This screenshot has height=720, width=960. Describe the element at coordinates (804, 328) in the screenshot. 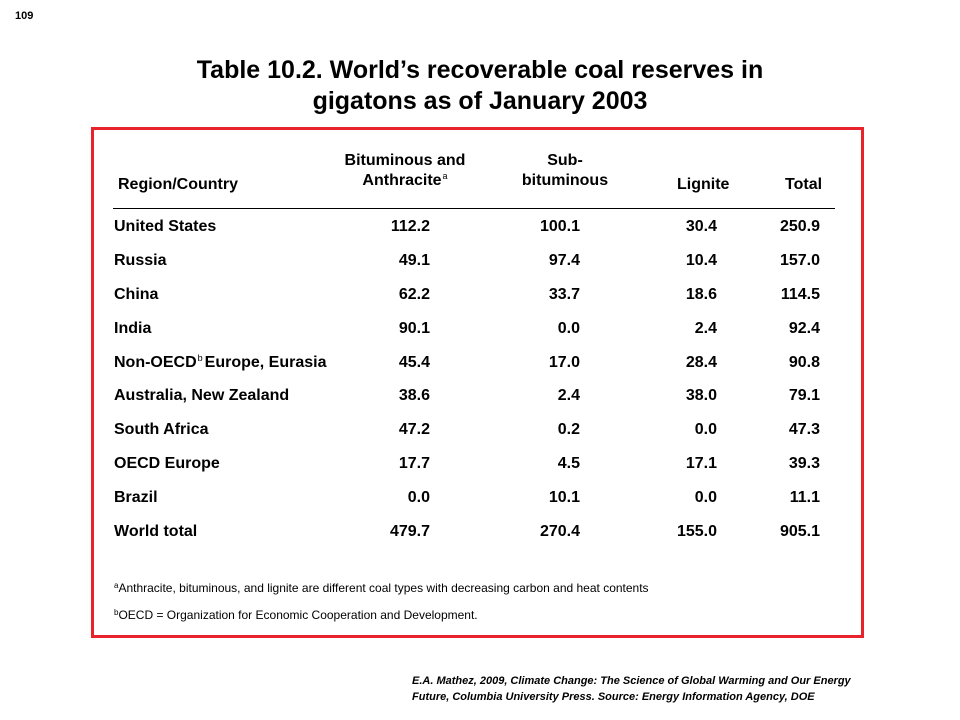

I see `cell-total: 92.4` at that location.